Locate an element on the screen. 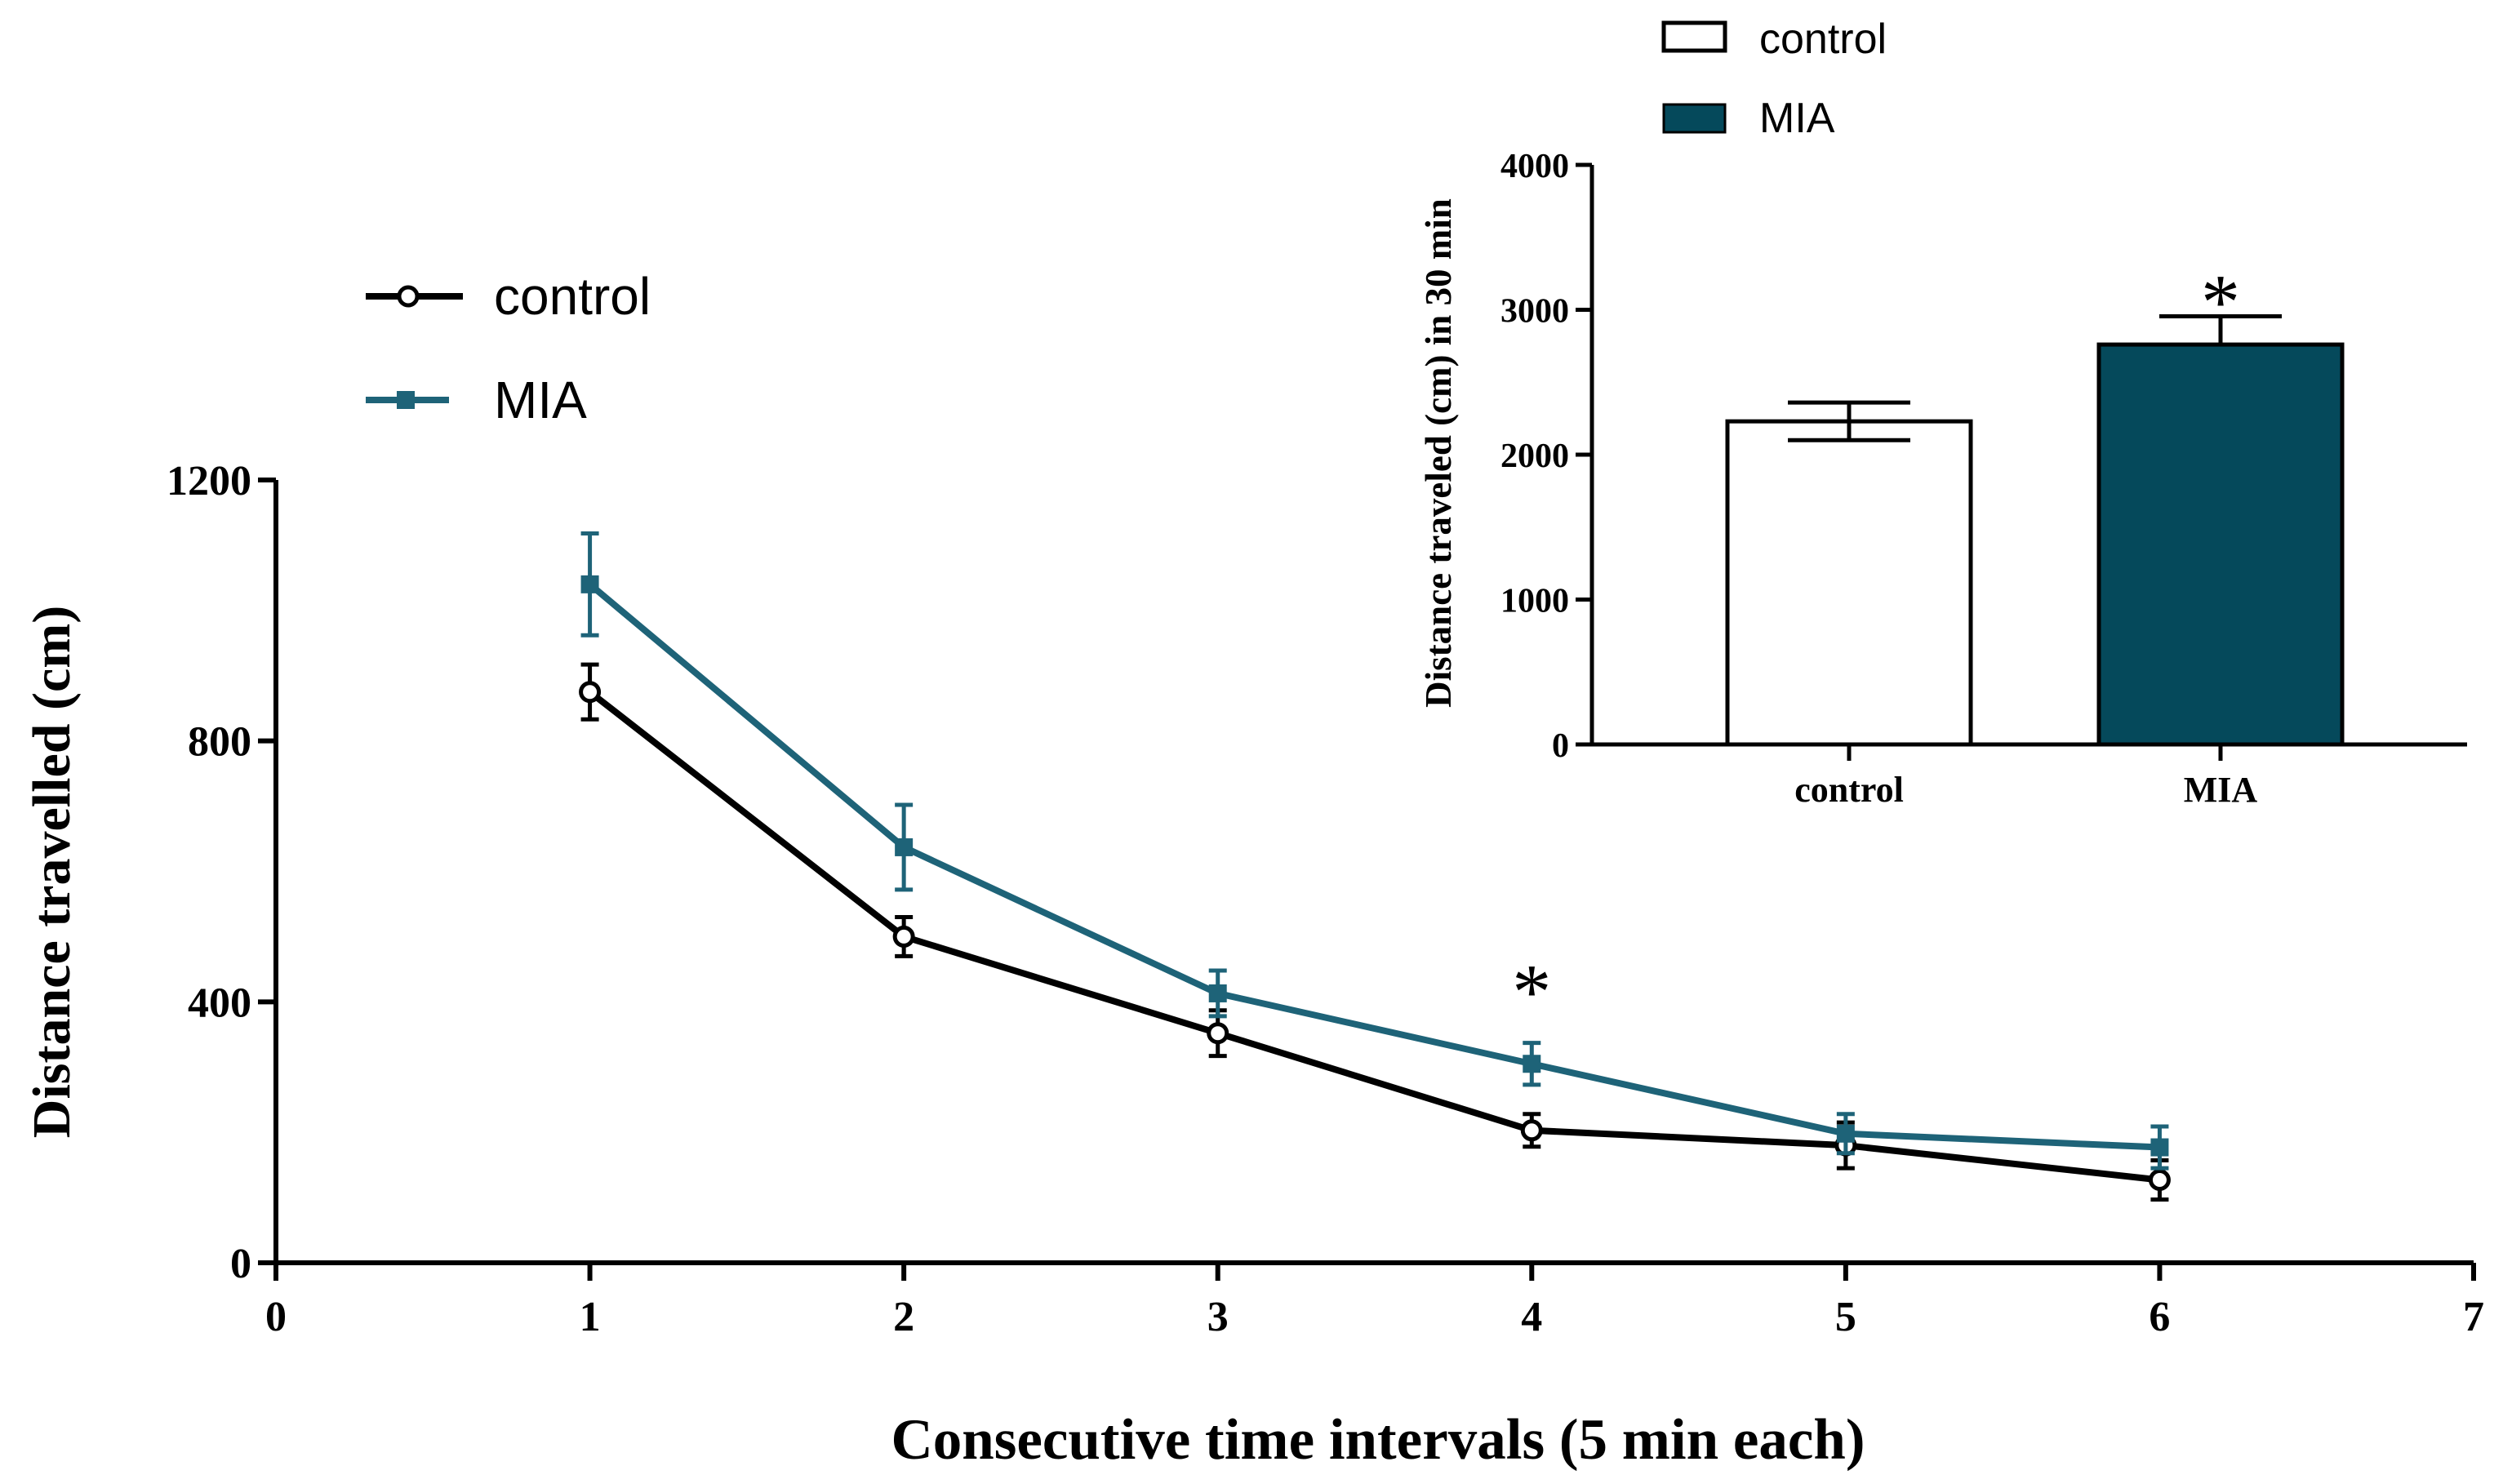 Image resolution: width=2503 pixels, height=1484 pixels. main-x-tick-label: 0 is located at coordinates (276, 1317).